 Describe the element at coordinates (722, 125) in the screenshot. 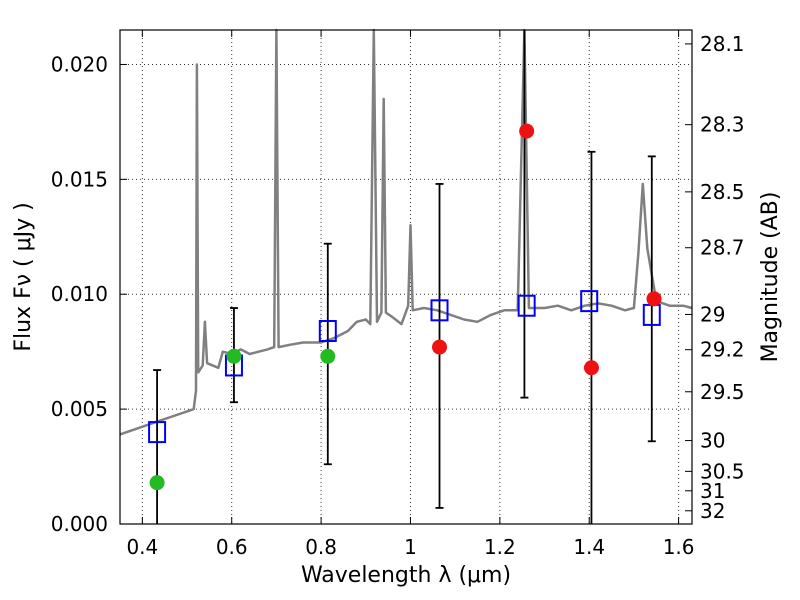

I see `right-tick-label: 28.3` at that location.